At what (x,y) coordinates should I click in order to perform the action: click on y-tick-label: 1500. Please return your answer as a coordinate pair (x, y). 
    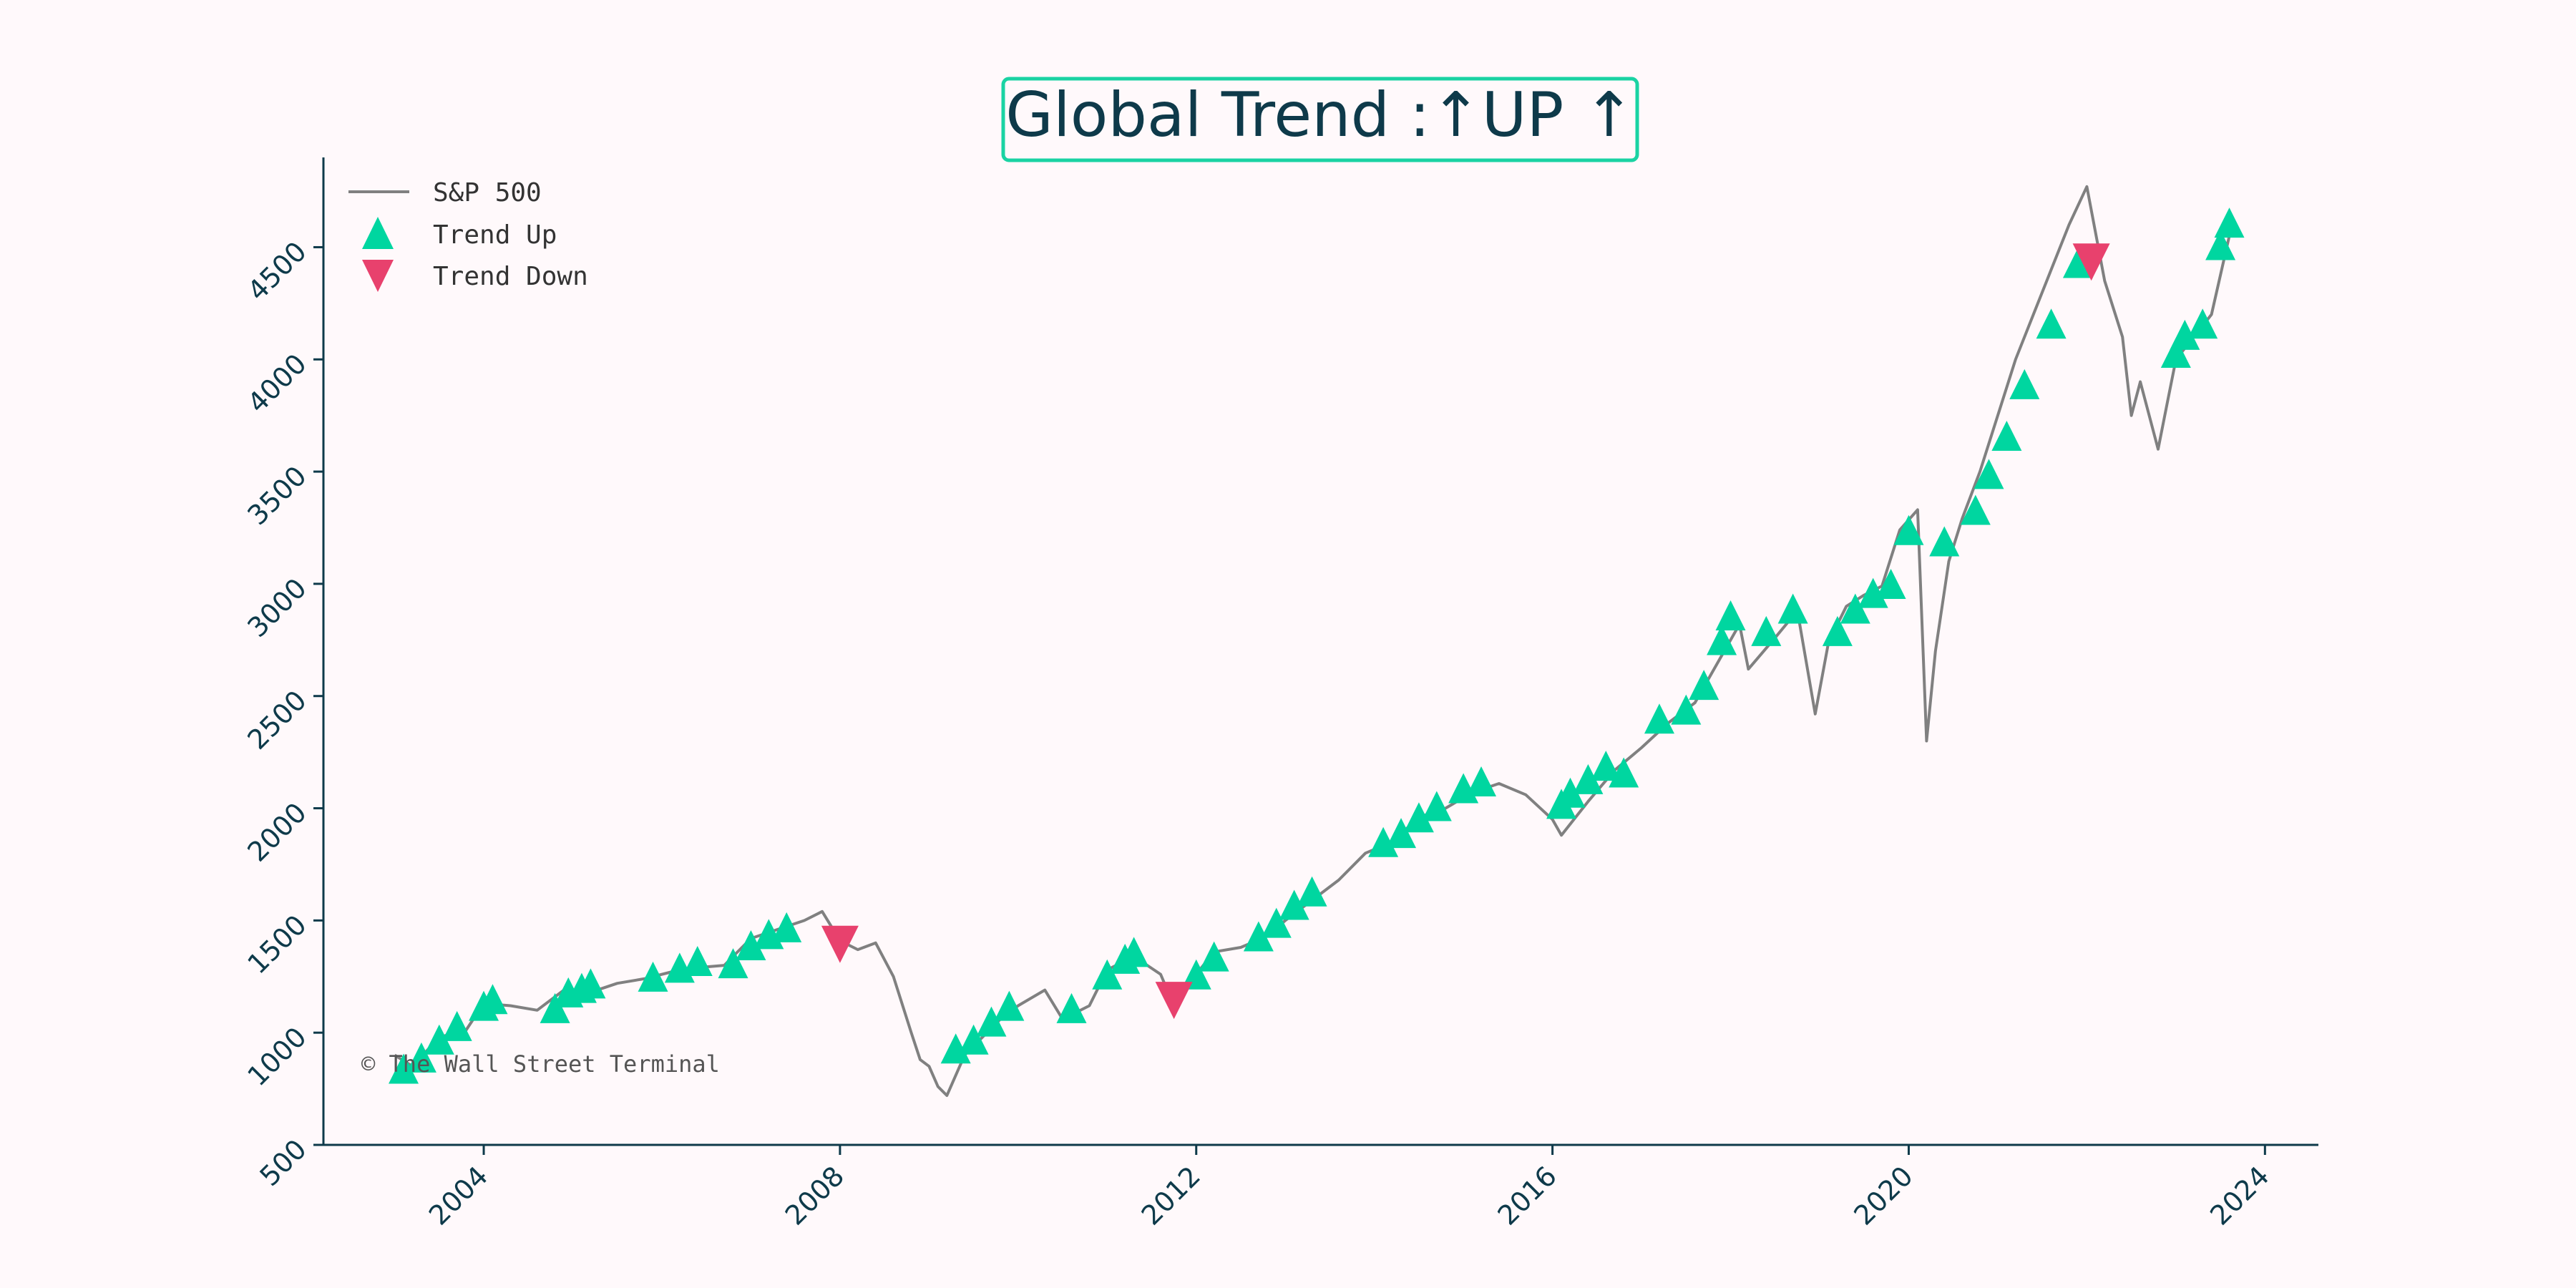
    Looking at the image, I should click on (277, 944).